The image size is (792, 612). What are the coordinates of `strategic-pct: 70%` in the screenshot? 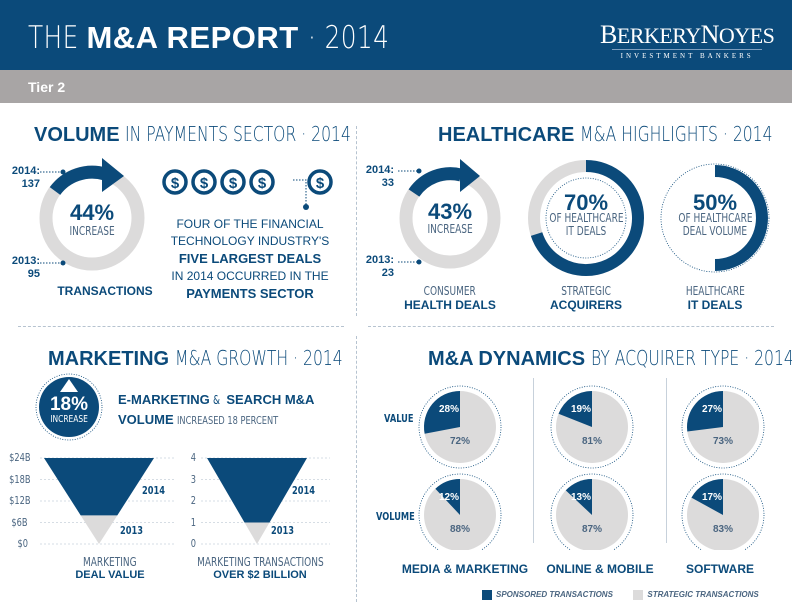 It's located at (586, 202).